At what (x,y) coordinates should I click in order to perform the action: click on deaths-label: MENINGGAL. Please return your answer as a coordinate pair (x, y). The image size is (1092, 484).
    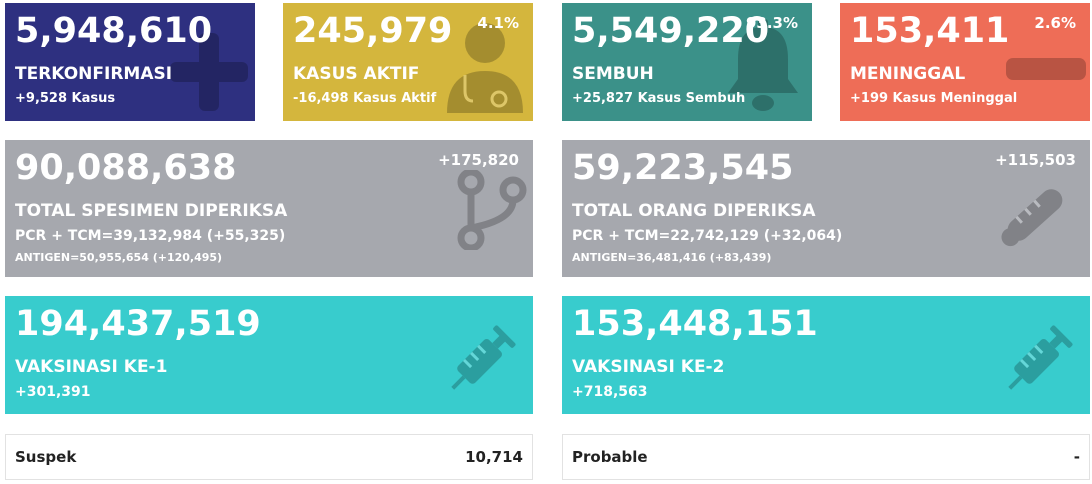
    Looking at the image, I should click on (908, 74).